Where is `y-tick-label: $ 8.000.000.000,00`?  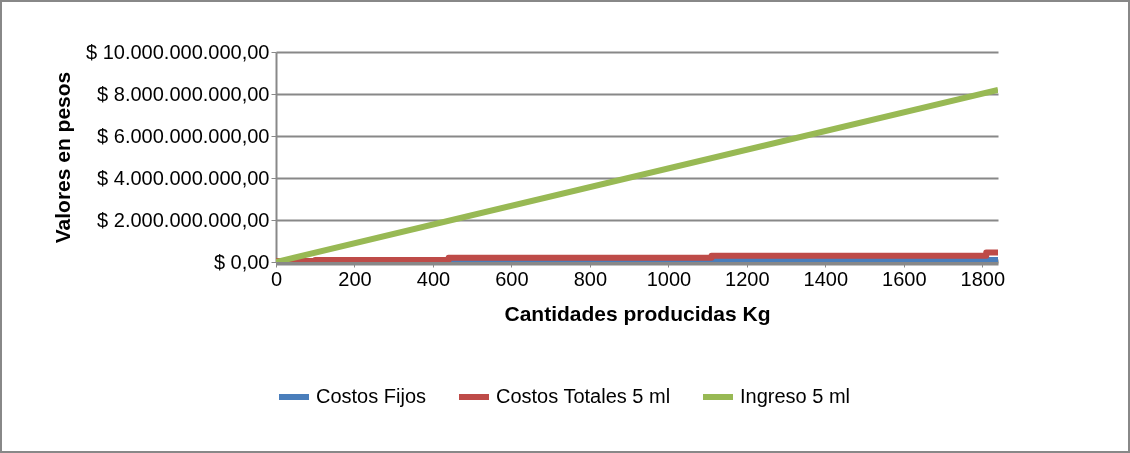
y-tick-label: $ 8.000.000.000,00 is located at coordinates (183, 93).